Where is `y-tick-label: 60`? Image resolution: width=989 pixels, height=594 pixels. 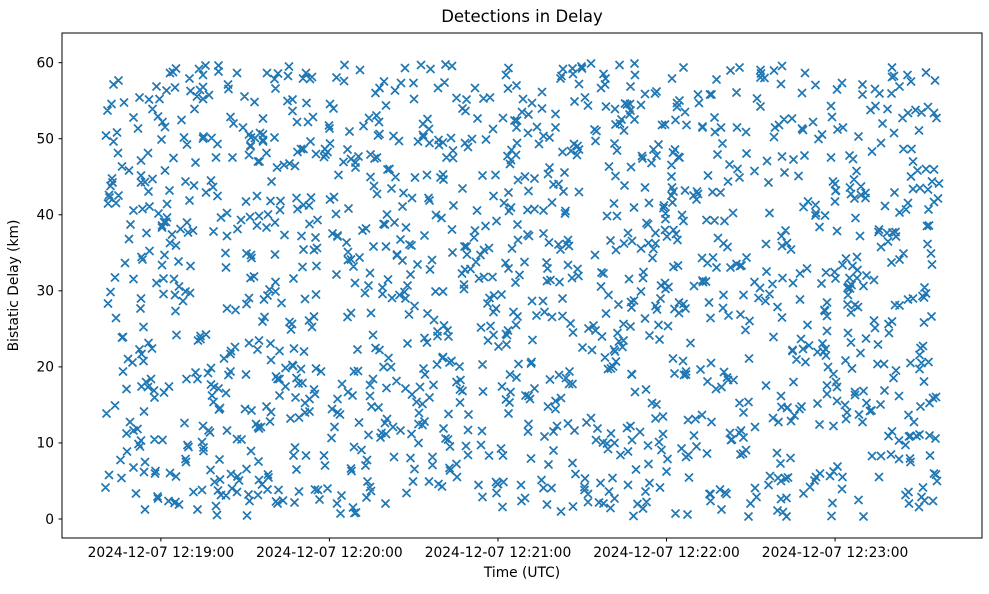 y-tick-label: 60 is located at coordinates (45, 63).